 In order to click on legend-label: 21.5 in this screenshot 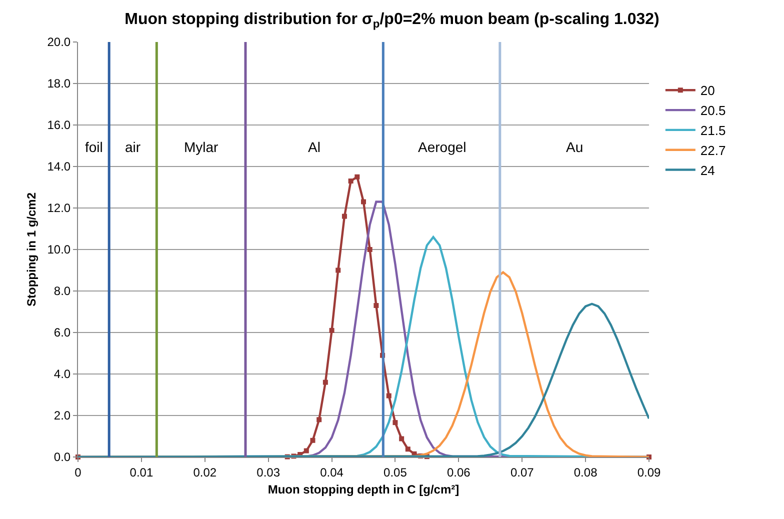, I will do `click(713, 130)`.